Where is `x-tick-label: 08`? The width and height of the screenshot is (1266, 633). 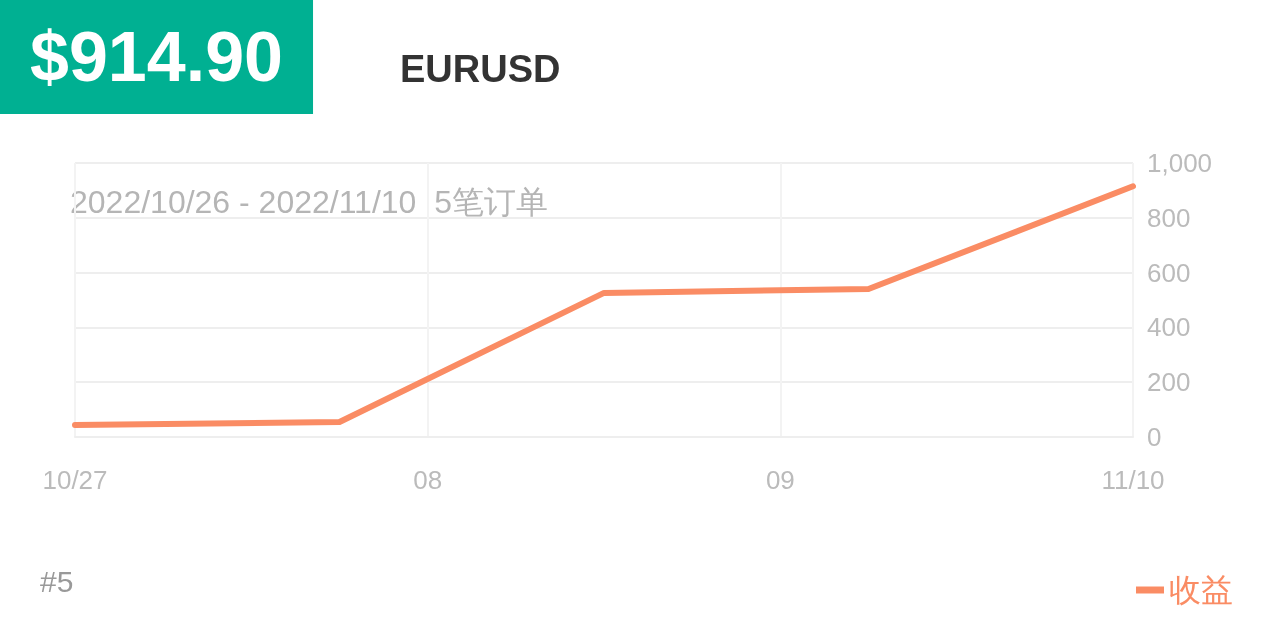
x-tick-label: 08 is located at coordinates (428, 480).